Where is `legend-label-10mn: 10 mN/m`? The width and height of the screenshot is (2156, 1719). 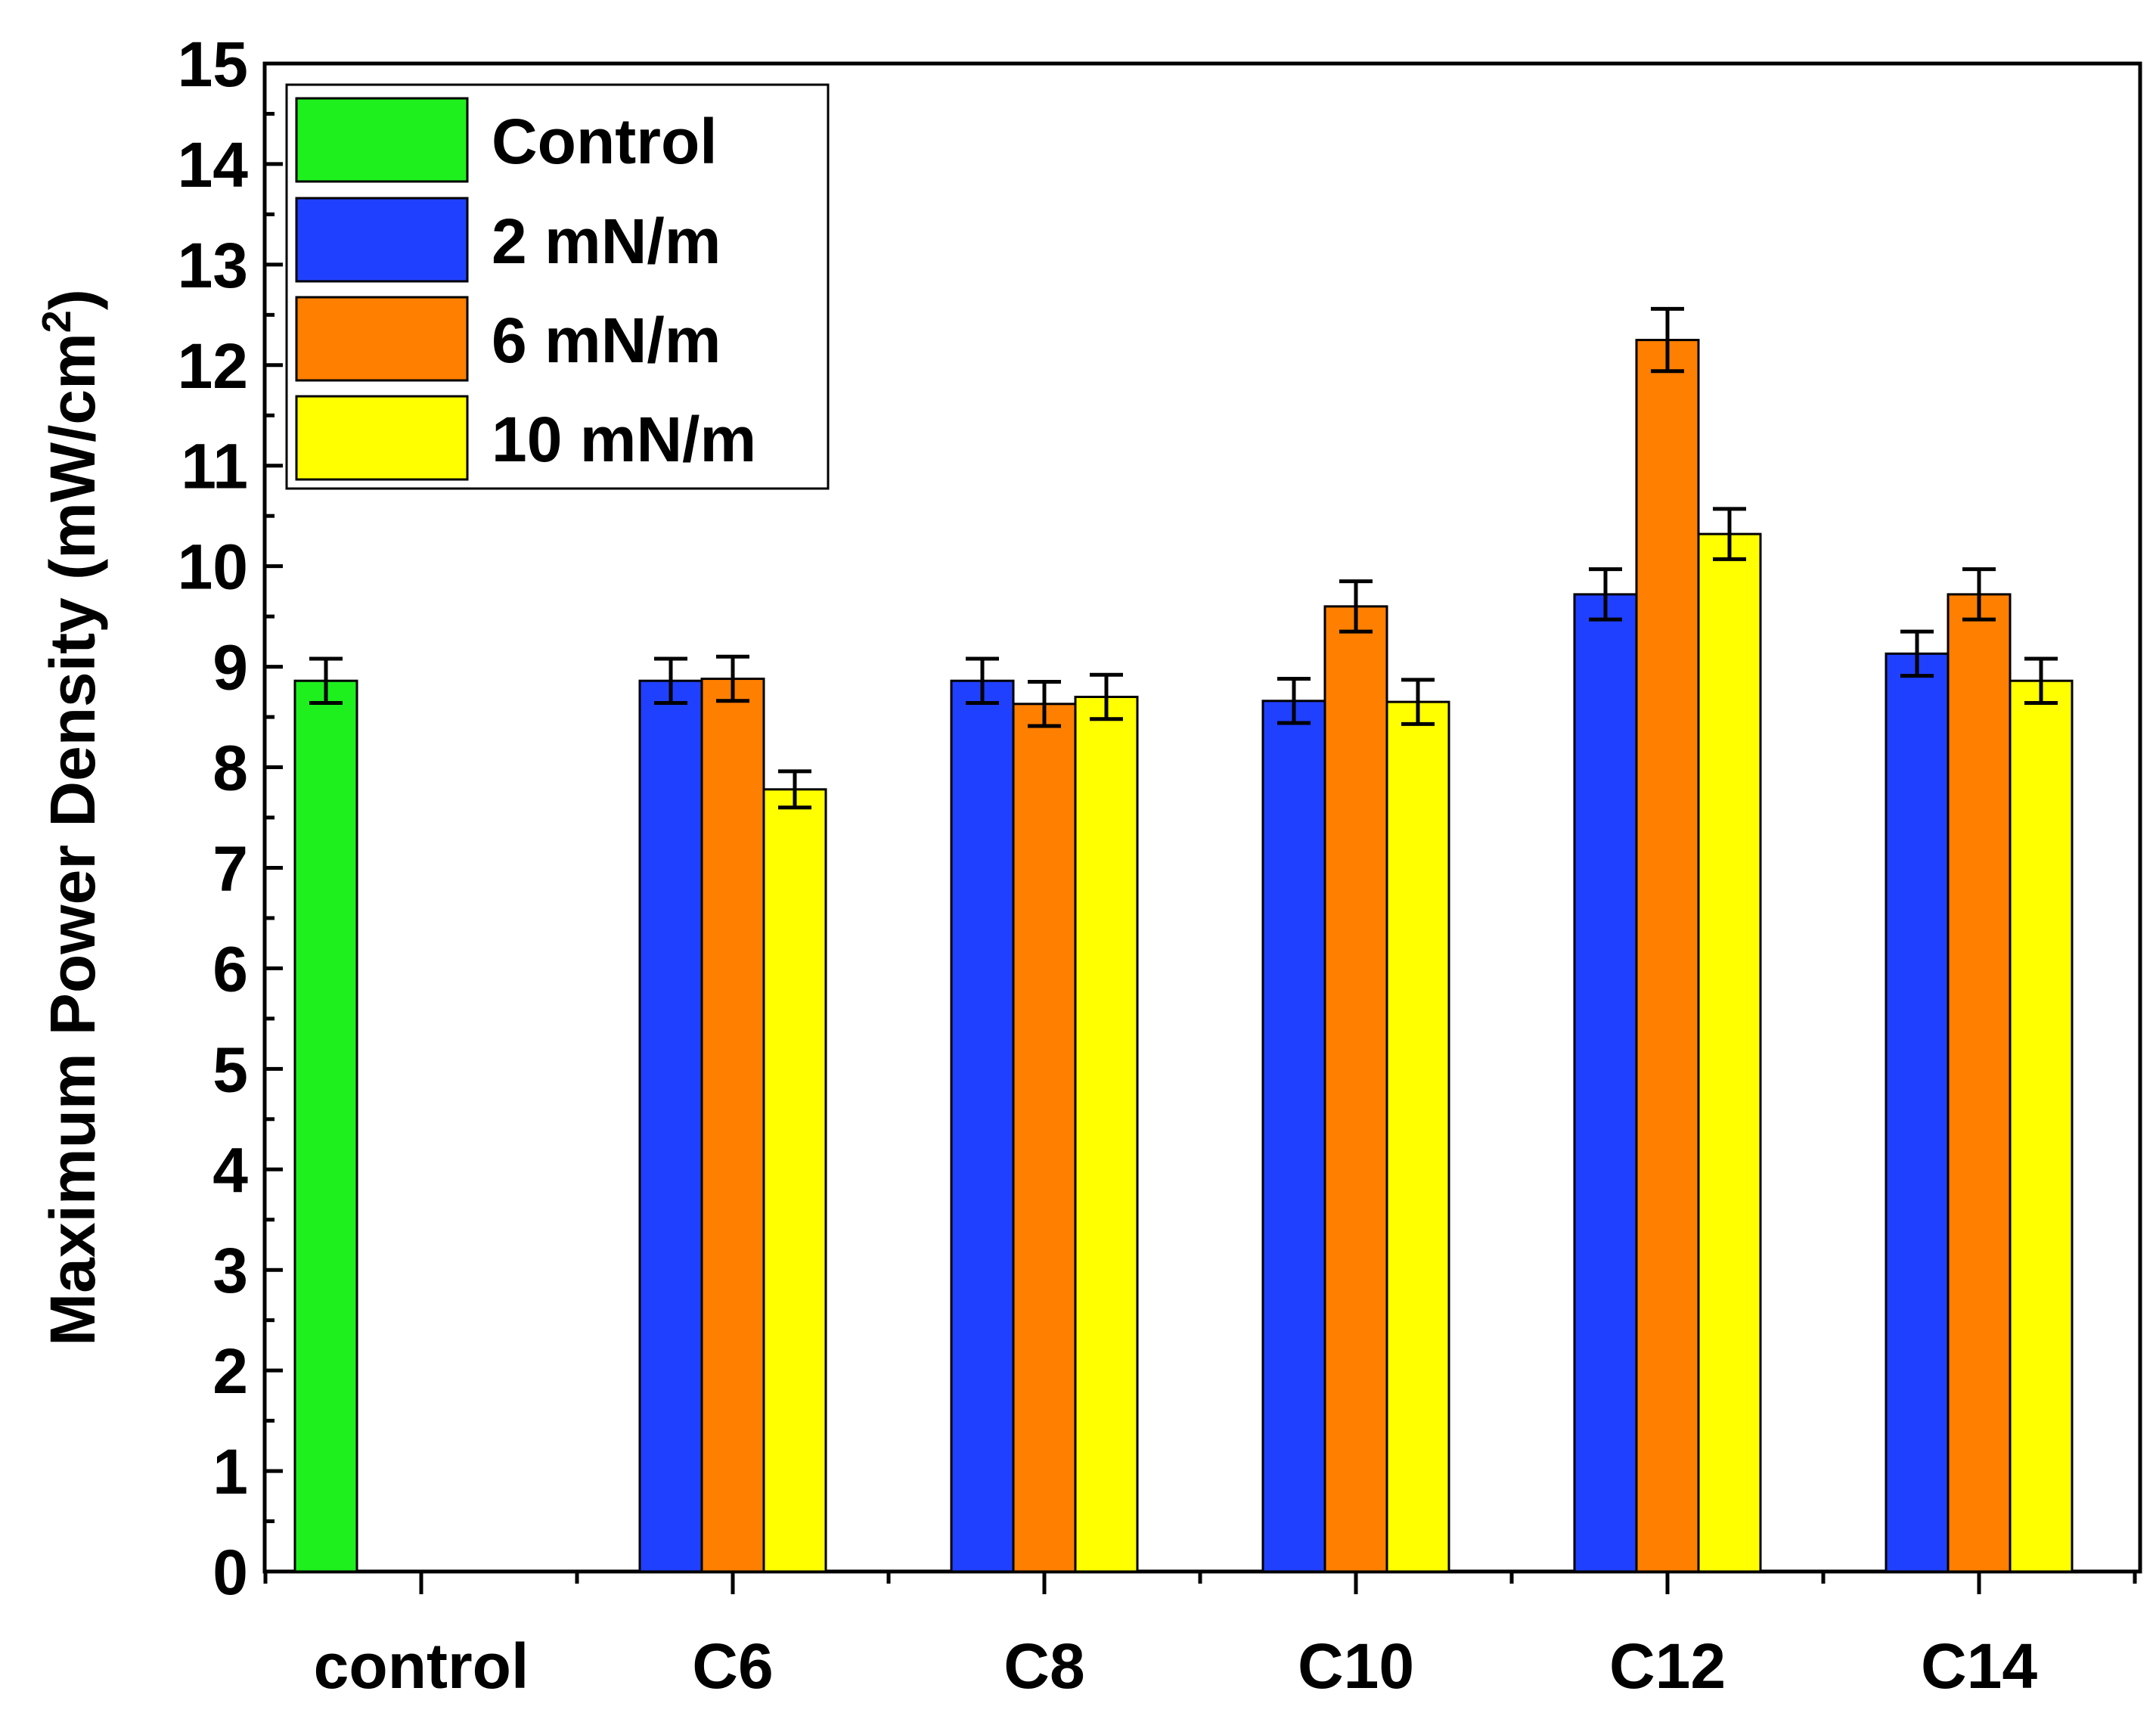 legend-label-10mn: 10 mN/m is located at coordinates (624, 439).